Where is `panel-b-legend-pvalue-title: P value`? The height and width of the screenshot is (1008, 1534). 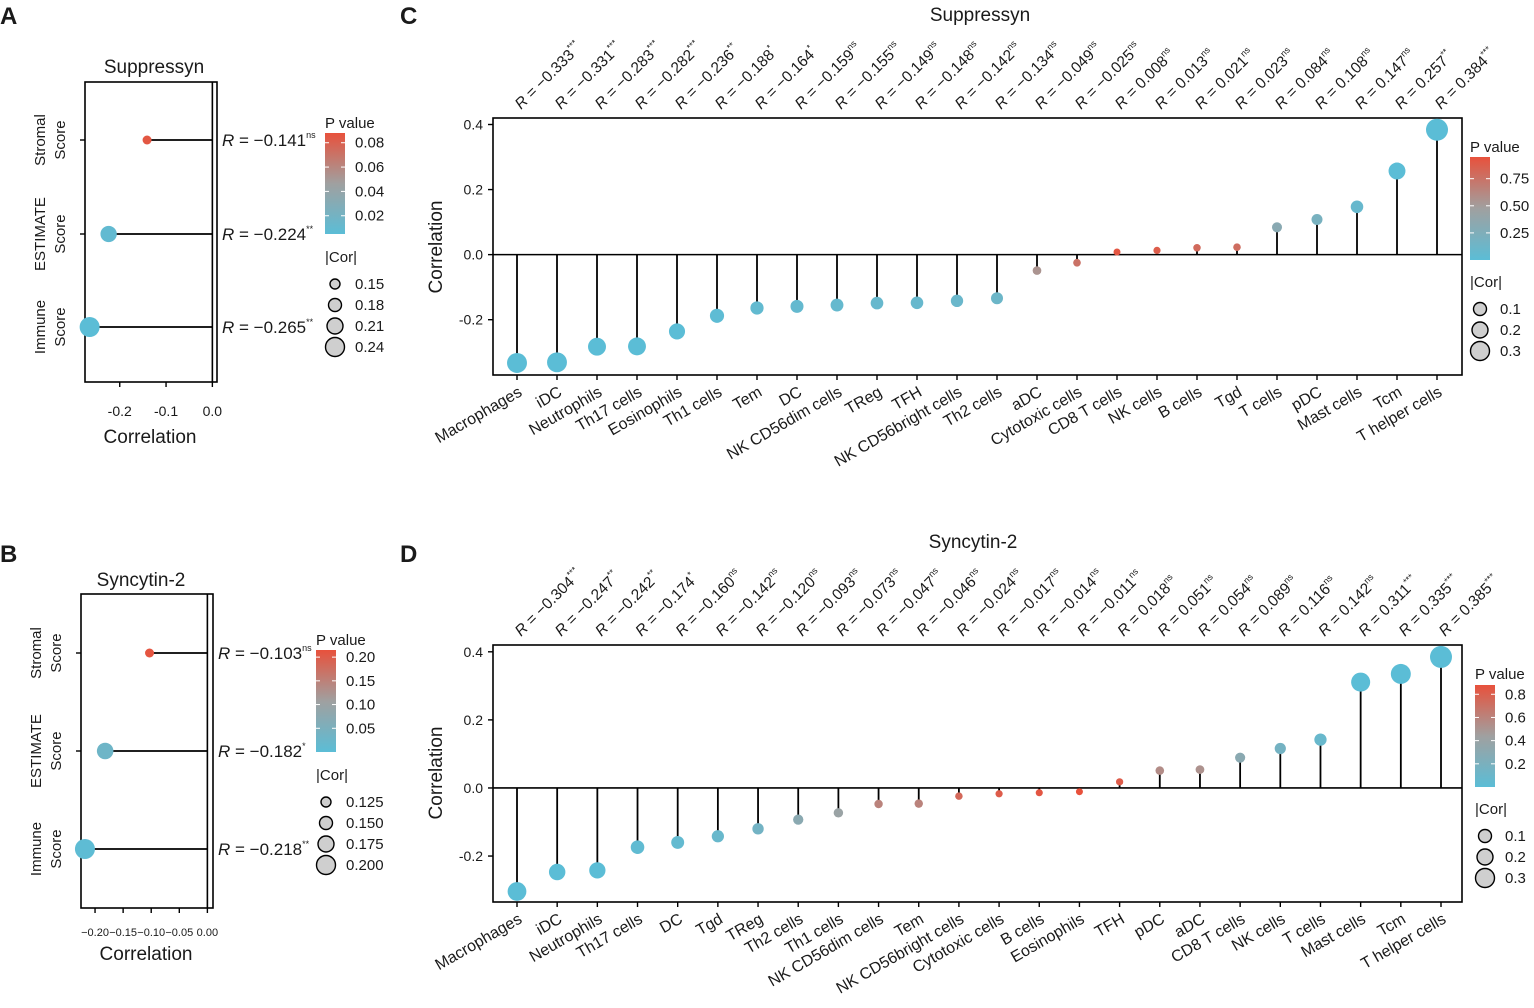 panel-b-legend-pvalue-title: P value is located at coordinates (341, 640).